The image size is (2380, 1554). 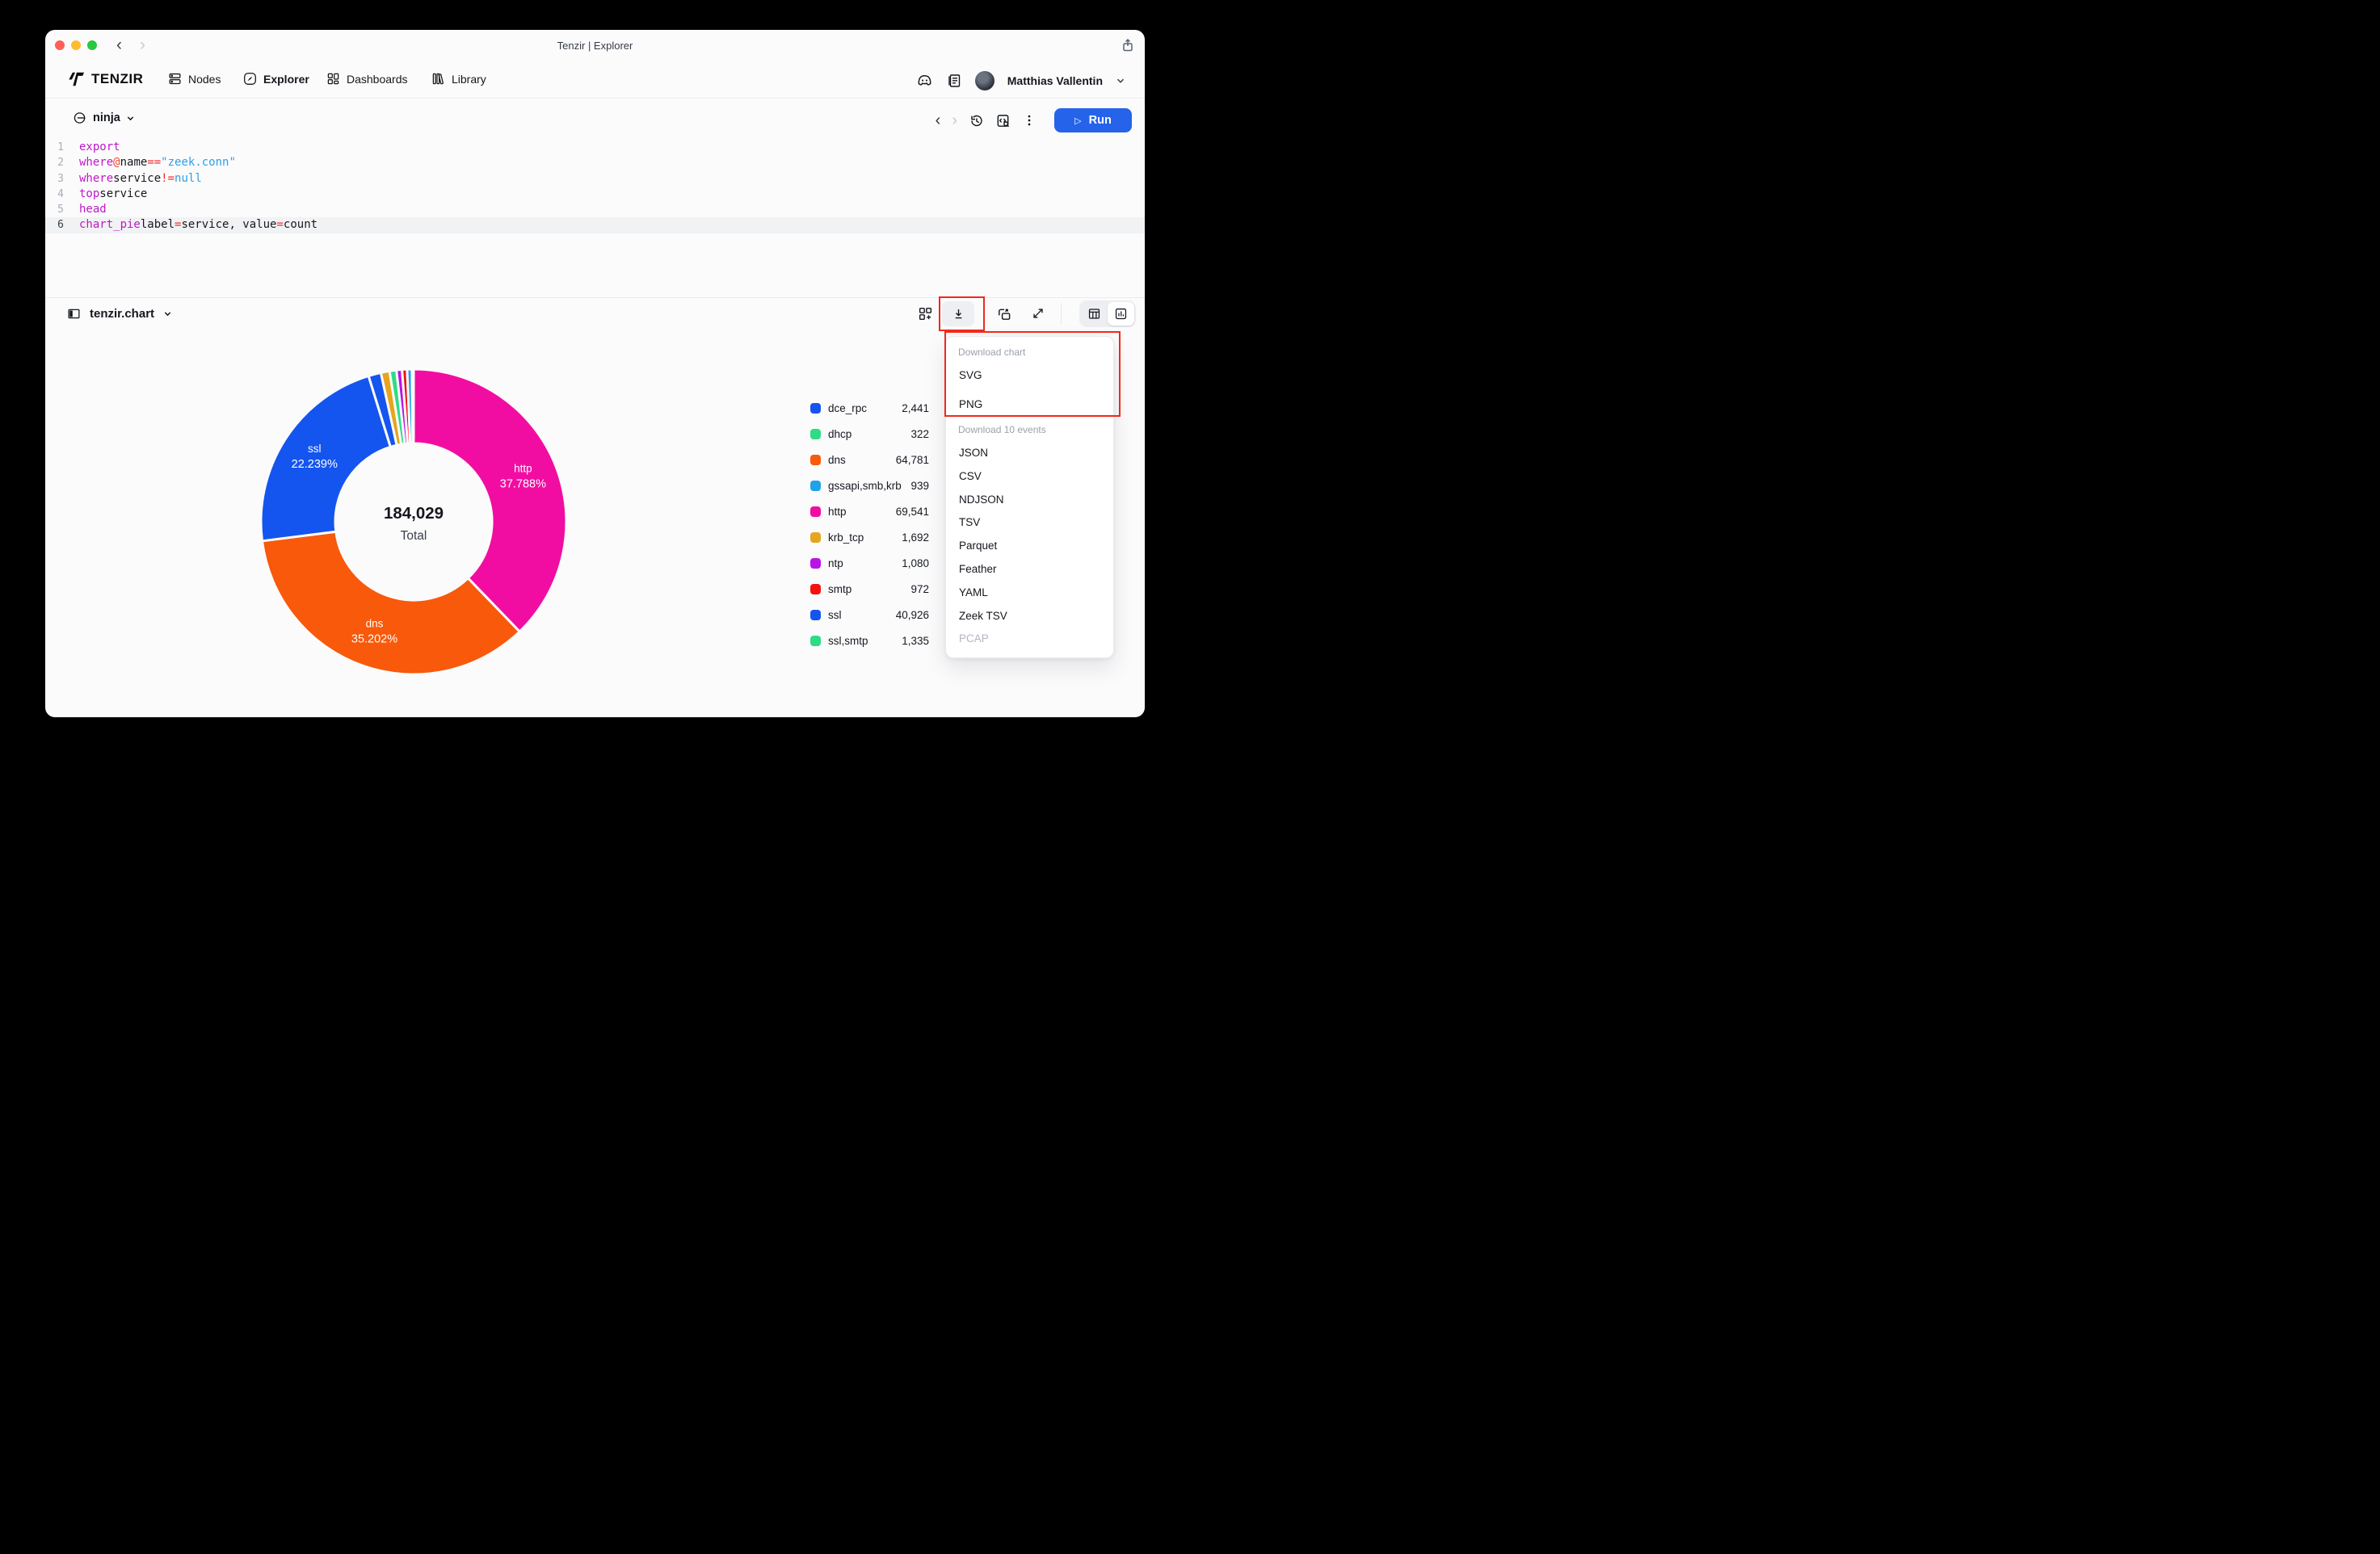 I want to click on nav-item-explorer: Explorer, so click(x=276, y=79).